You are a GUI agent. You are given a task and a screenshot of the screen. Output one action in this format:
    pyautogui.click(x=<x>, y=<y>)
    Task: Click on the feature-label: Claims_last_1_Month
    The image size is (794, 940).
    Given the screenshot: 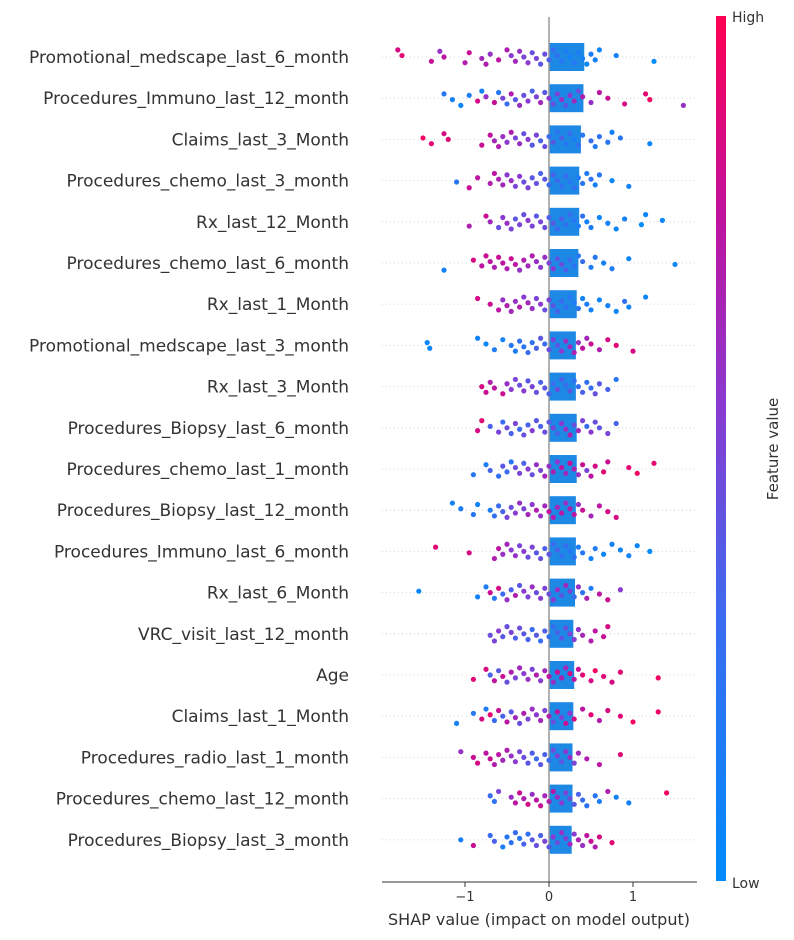 What is the action you would take?
    pyautogui.click(x=260, y=717)
    